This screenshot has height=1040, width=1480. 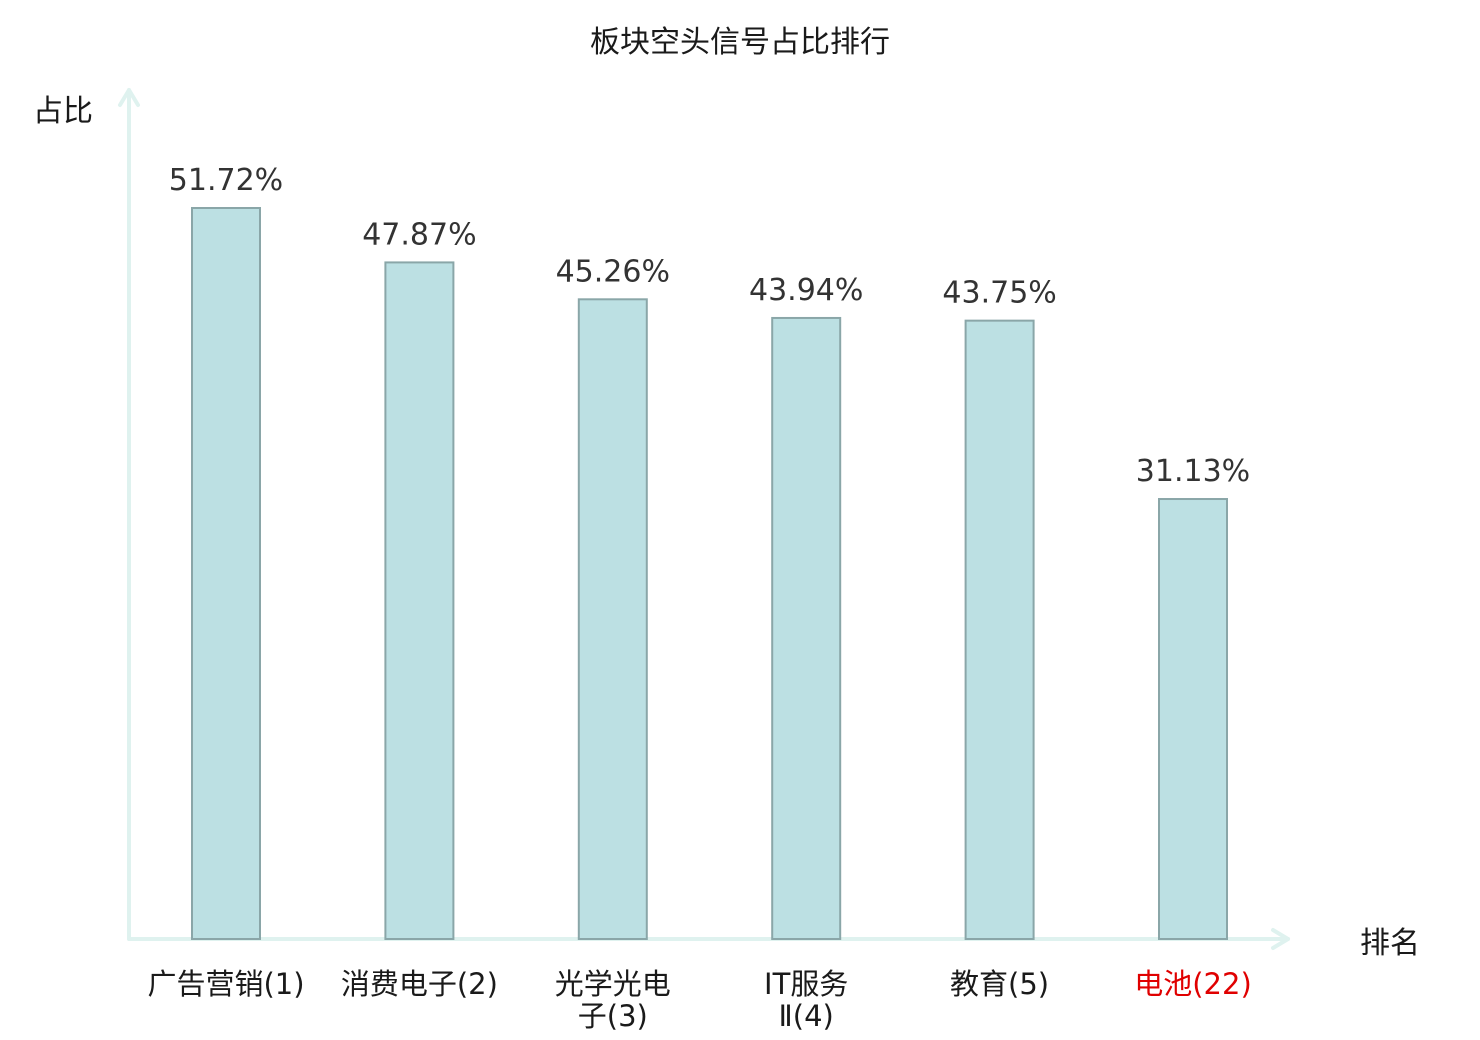 What do you see at coordinates (613, 271) in the screenshot?
I see `value-label: 45.26%` at bounding box center [613, 271].